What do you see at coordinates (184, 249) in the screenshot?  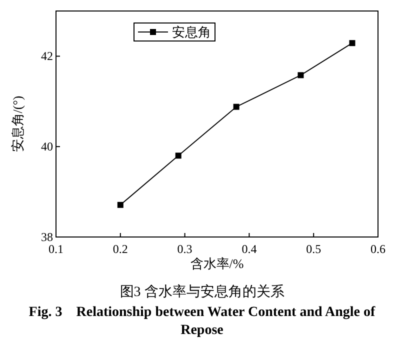 I see `x-tick-label: 0.3` at bounding box center [184, 249].